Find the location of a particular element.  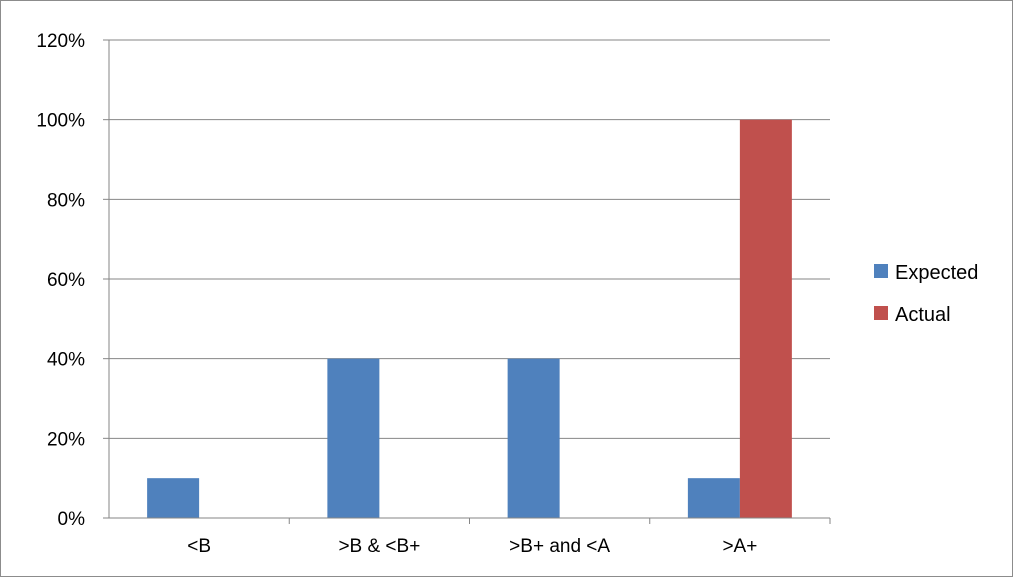

legend-swatch-expected is located at coordinates (881, 271).